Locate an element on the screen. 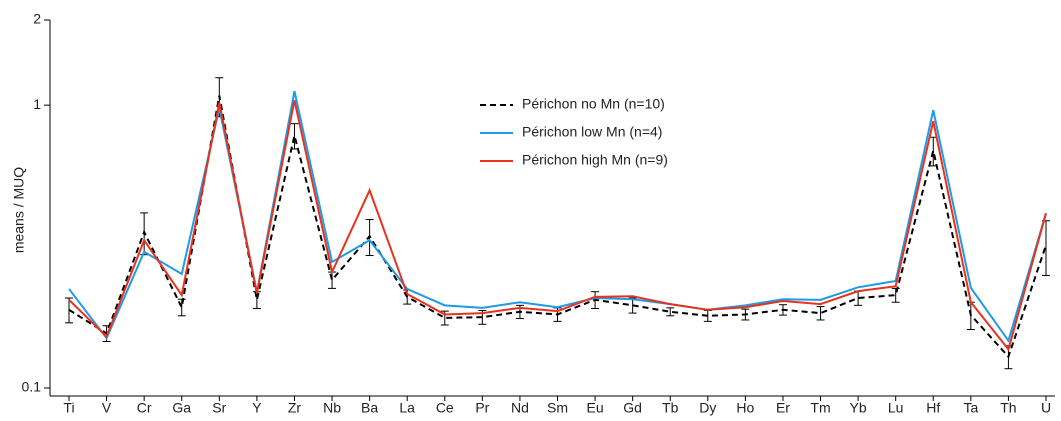 The height and width of the screenshot is (421, 1061). x-tick-label: Th is located at coordinates (1008, 408).